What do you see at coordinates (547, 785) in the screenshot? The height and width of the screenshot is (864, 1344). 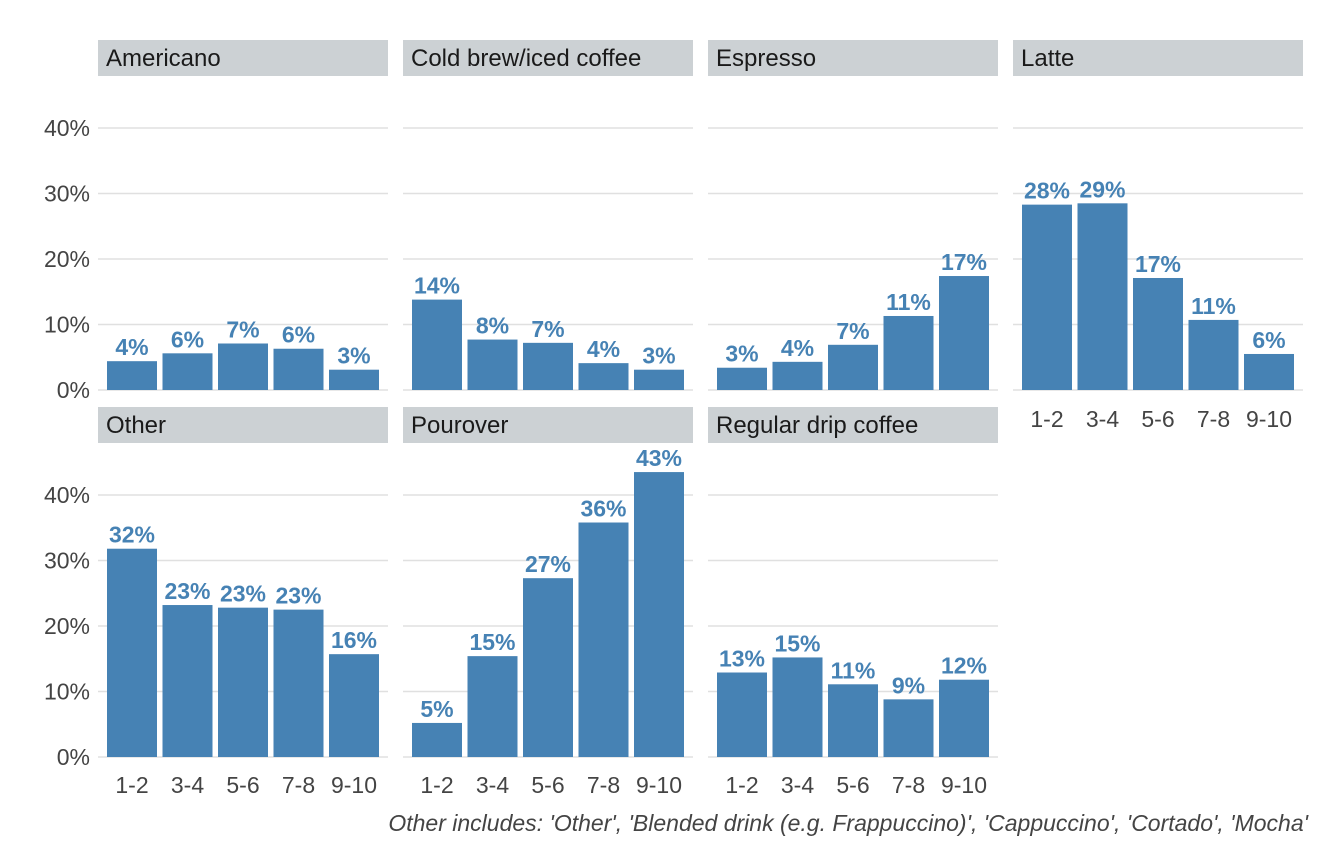 I see `x-tick-pourover-5-6: 5-6` at bounding box center [547, 785].